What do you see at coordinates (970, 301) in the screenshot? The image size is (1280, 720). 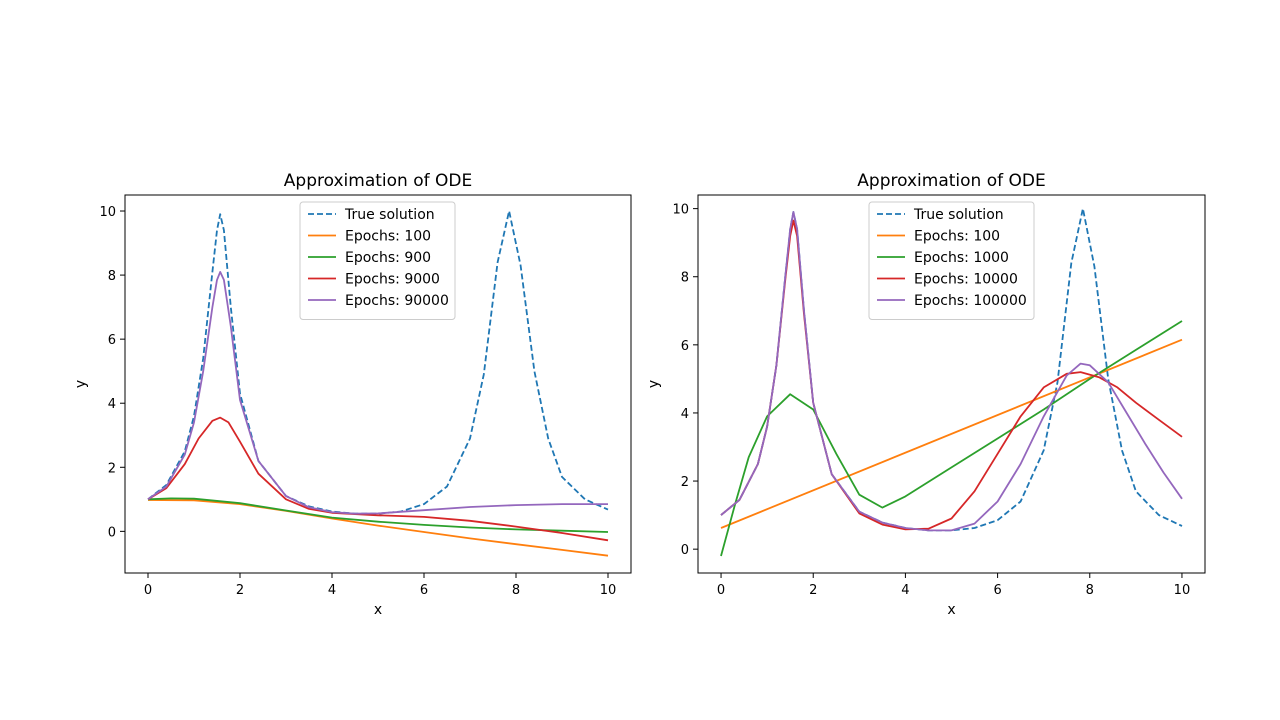 I see `legend-label: Epochs: 100000` at bounding box center [970, 301].